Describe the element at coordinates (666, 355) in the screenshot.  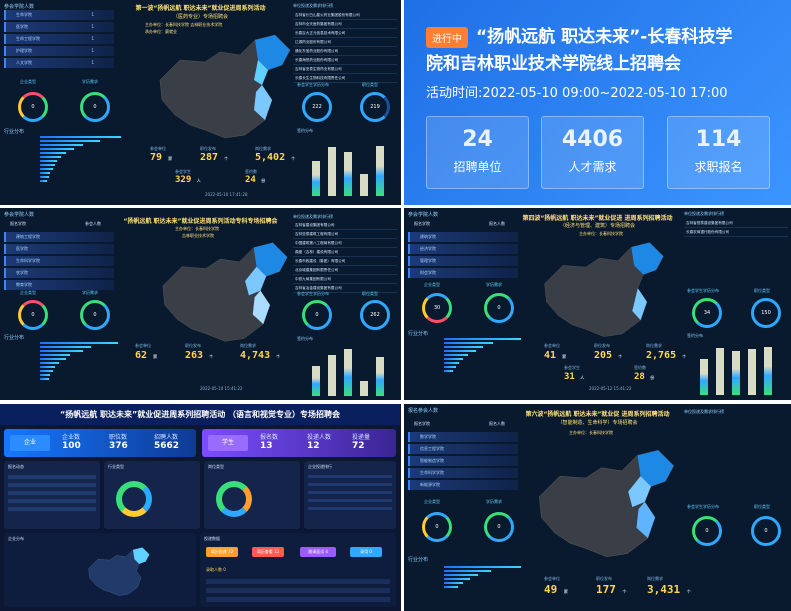
I see `stat-value: 2,765 个` at that location.